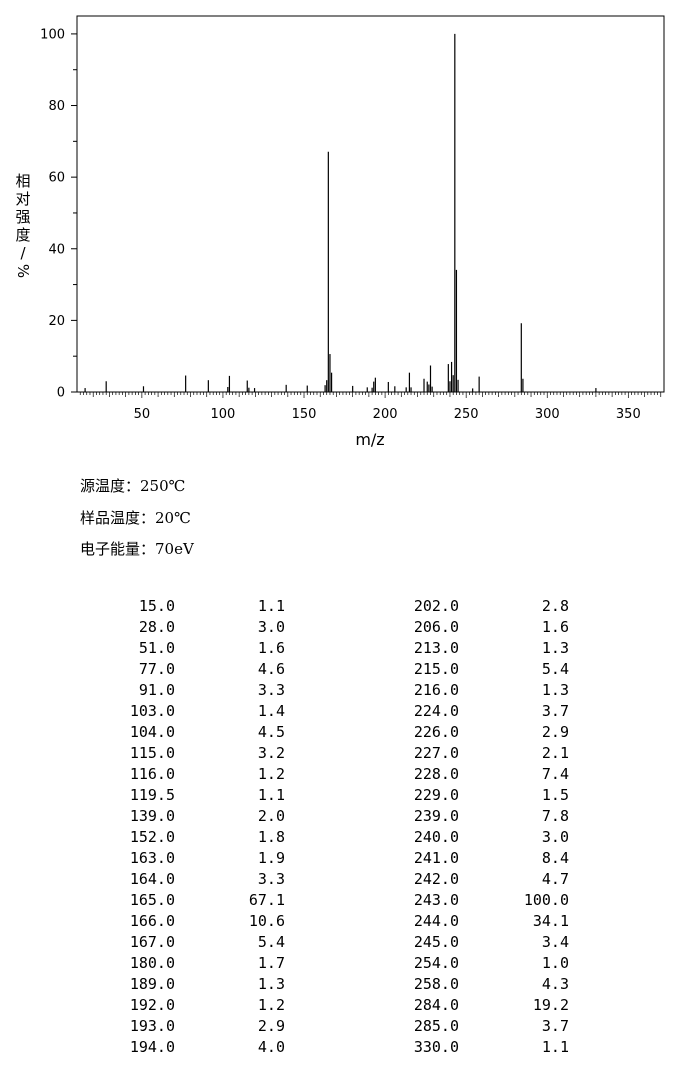 The image size is (675, 1077). I want to click on mz-value: 193.0, so click(152, 1026).